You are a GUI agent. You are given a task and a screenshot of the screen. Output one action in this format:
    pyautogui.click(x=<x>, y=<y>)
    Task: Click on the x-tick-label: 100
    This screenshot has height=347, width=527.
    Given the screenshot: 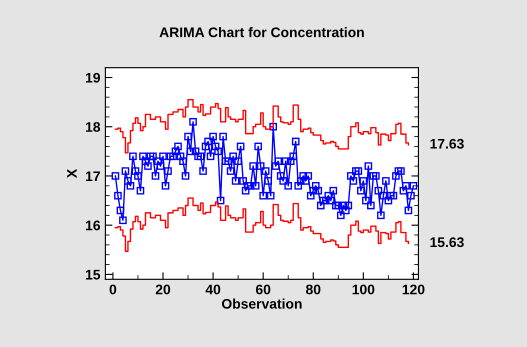 What is the action you would take?
    pyautogui.click(x=363, y=289)
    